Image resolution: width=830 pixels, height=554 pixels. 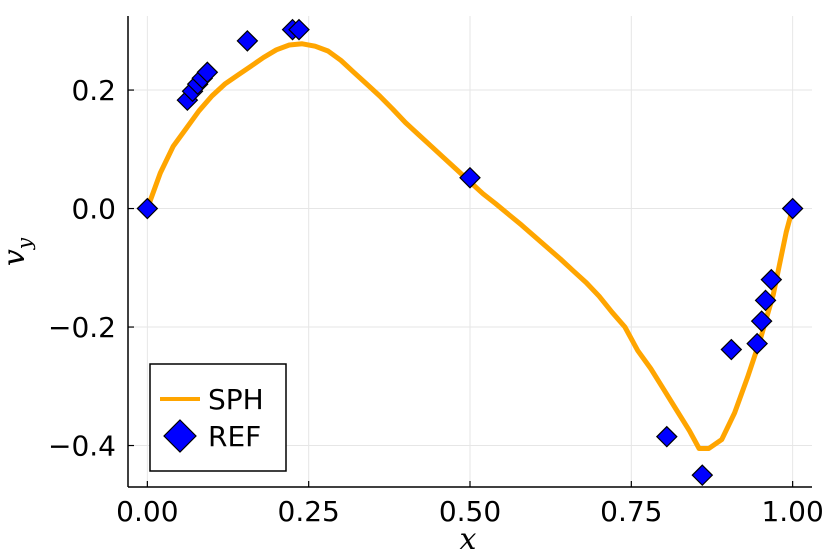 What do you see at coordinates (309, 511) in the screenshot?
I see `x-tick-label: 0.25` at bounding box center [309, 511].